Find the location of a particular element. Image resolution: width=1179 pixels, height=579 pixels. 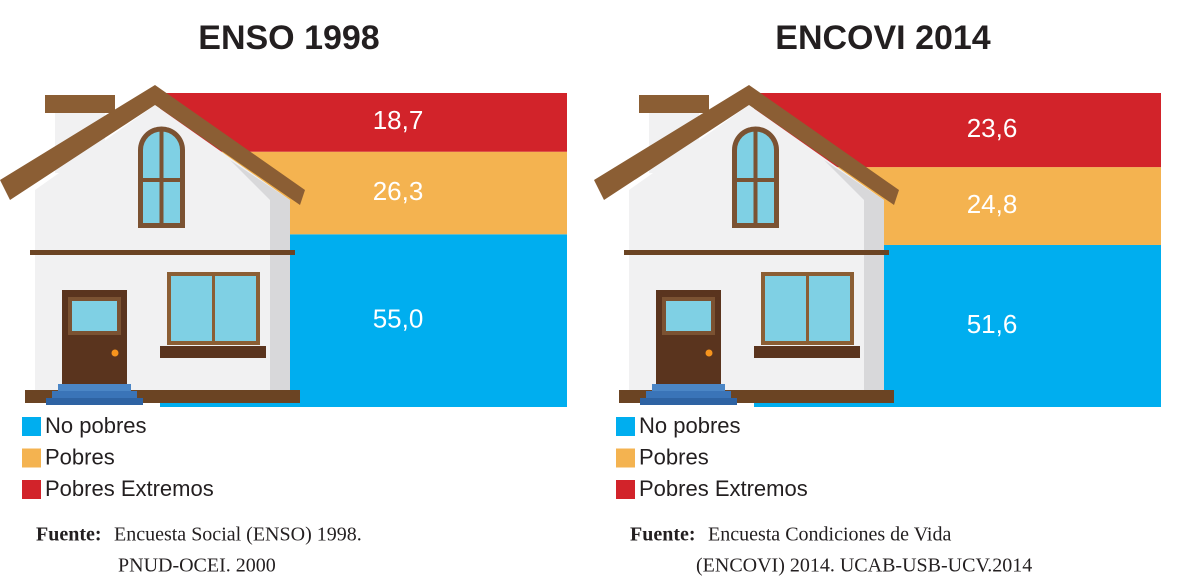

data-label: 51,6 is located at coordinates (992, 324).